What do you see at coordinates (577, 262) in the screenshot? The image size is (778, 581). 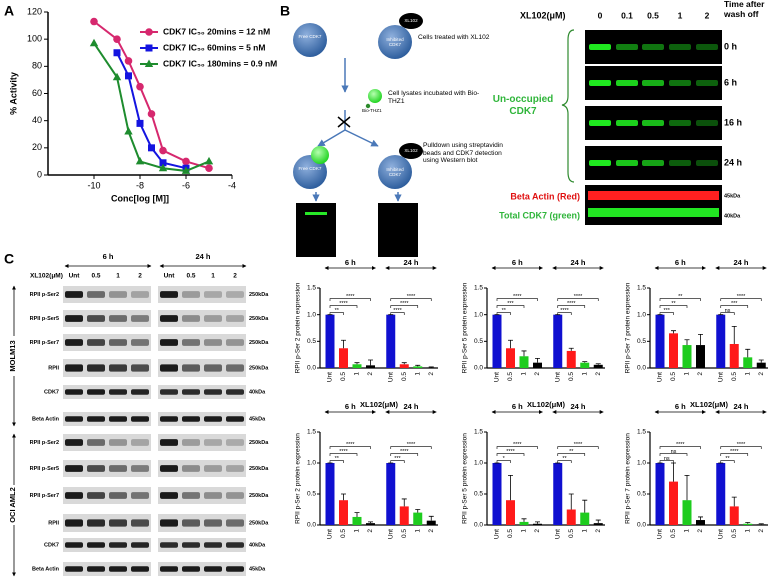 I see `group-label: 24 h` at bounding box center [577, 262].